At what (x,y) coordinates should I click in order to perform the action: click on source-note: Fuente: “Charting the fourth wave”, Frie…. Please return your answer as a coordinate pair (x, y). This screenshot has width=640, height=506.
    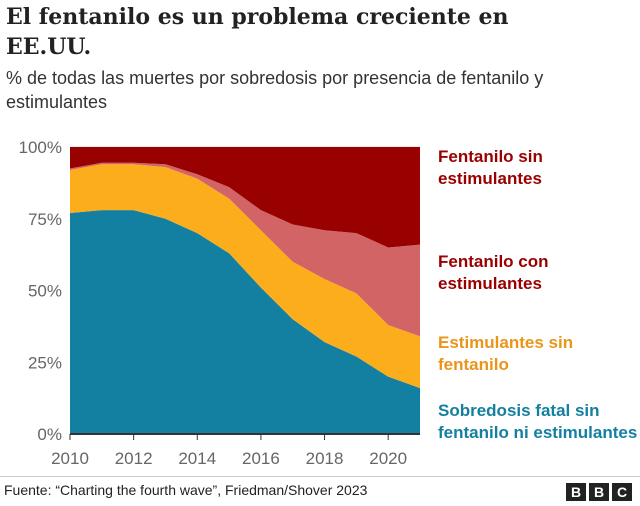
    Looking at the image, I should click on (186, 490).